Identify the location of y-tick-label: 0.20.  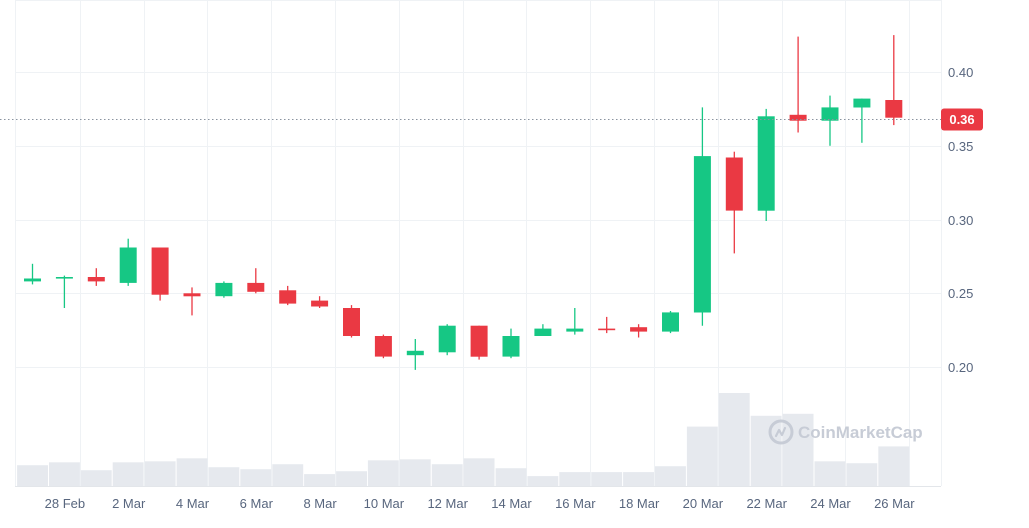
(960, 367).